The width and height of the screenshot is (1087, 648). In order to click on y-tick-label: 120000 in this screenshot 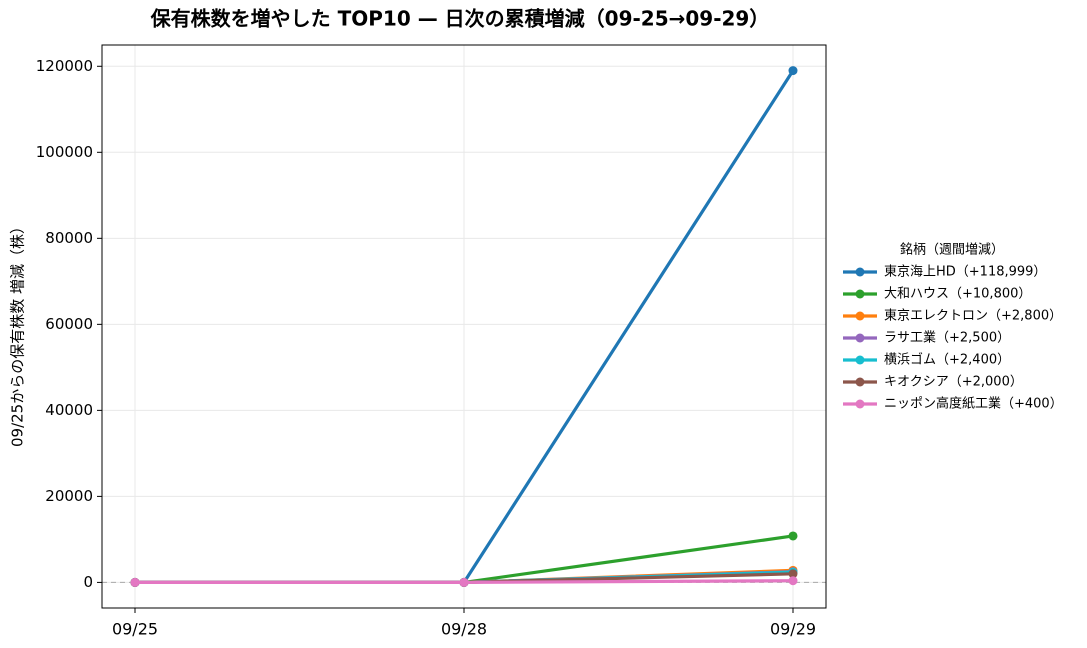, I will do `click(64, 66)`.